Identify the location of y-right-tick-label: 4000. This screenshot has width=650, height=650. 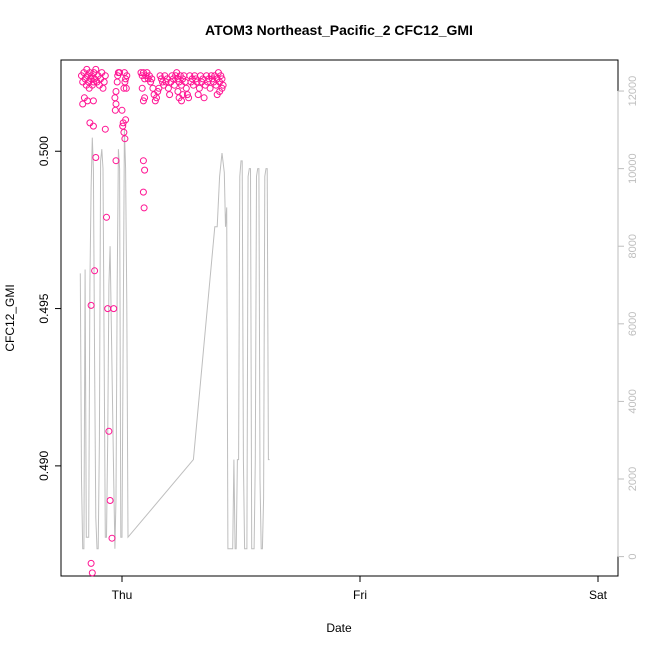
(633, 401).